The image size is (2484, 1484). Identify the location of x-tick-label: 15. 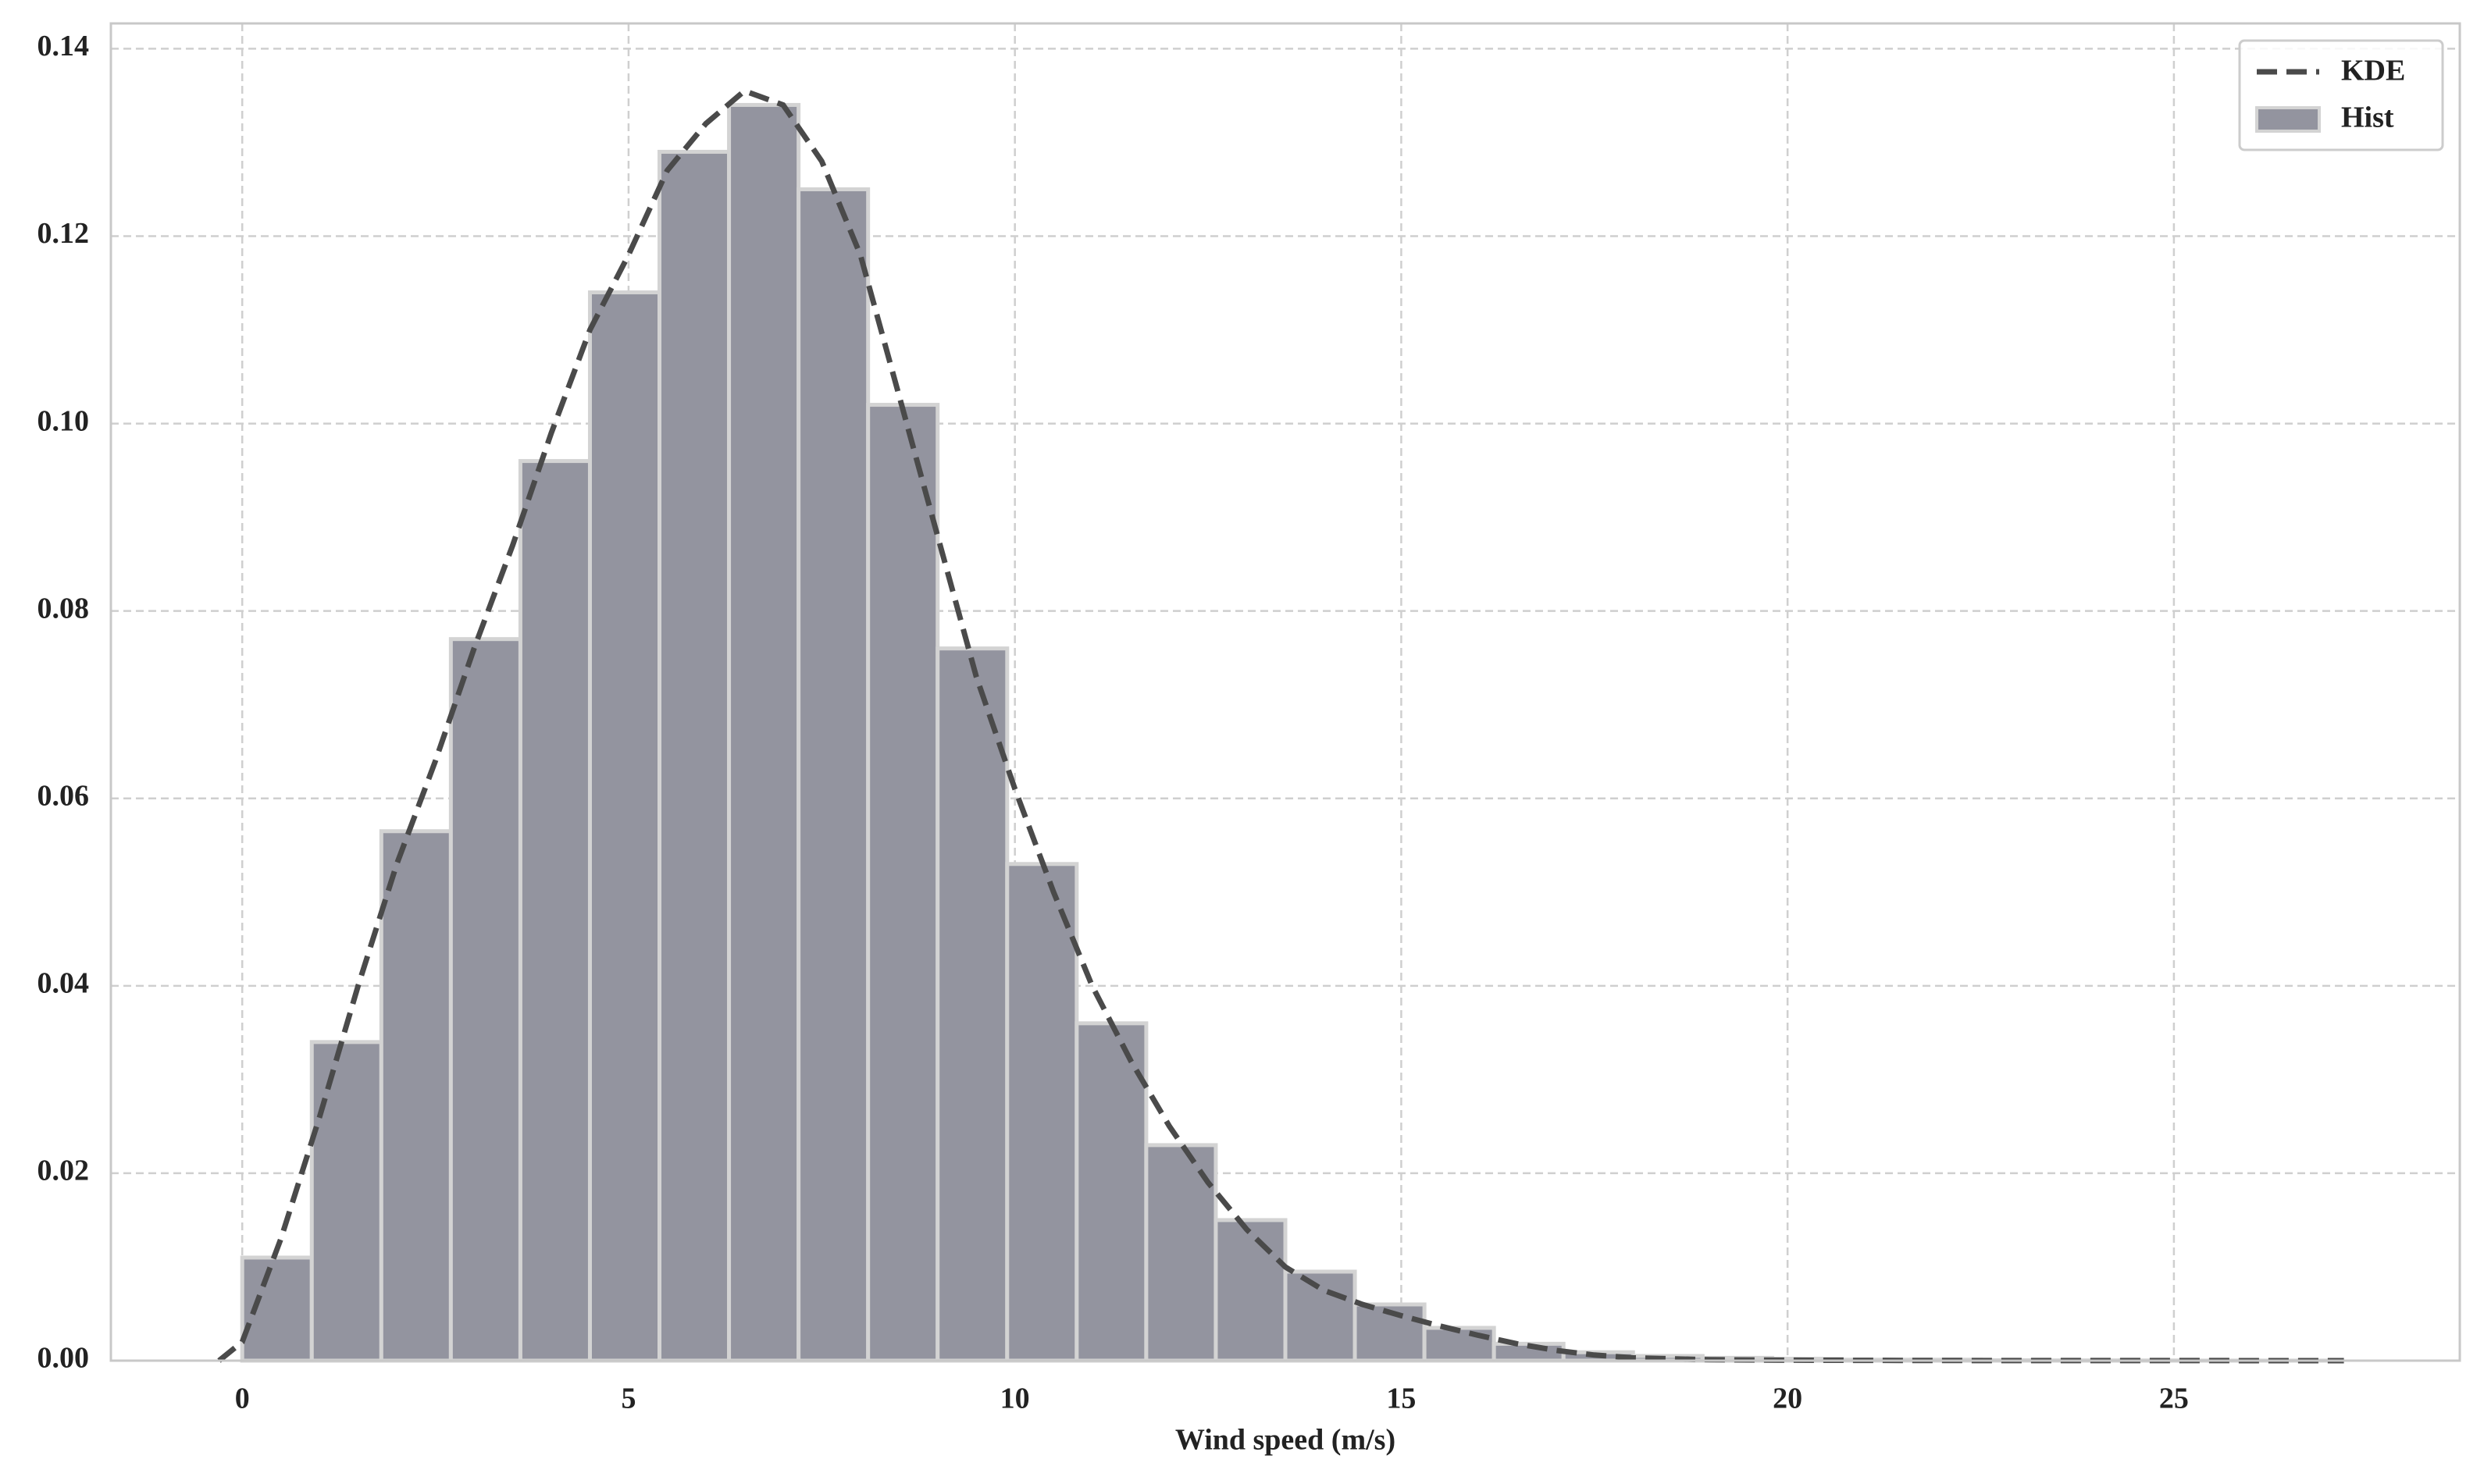
(1401, 1399).